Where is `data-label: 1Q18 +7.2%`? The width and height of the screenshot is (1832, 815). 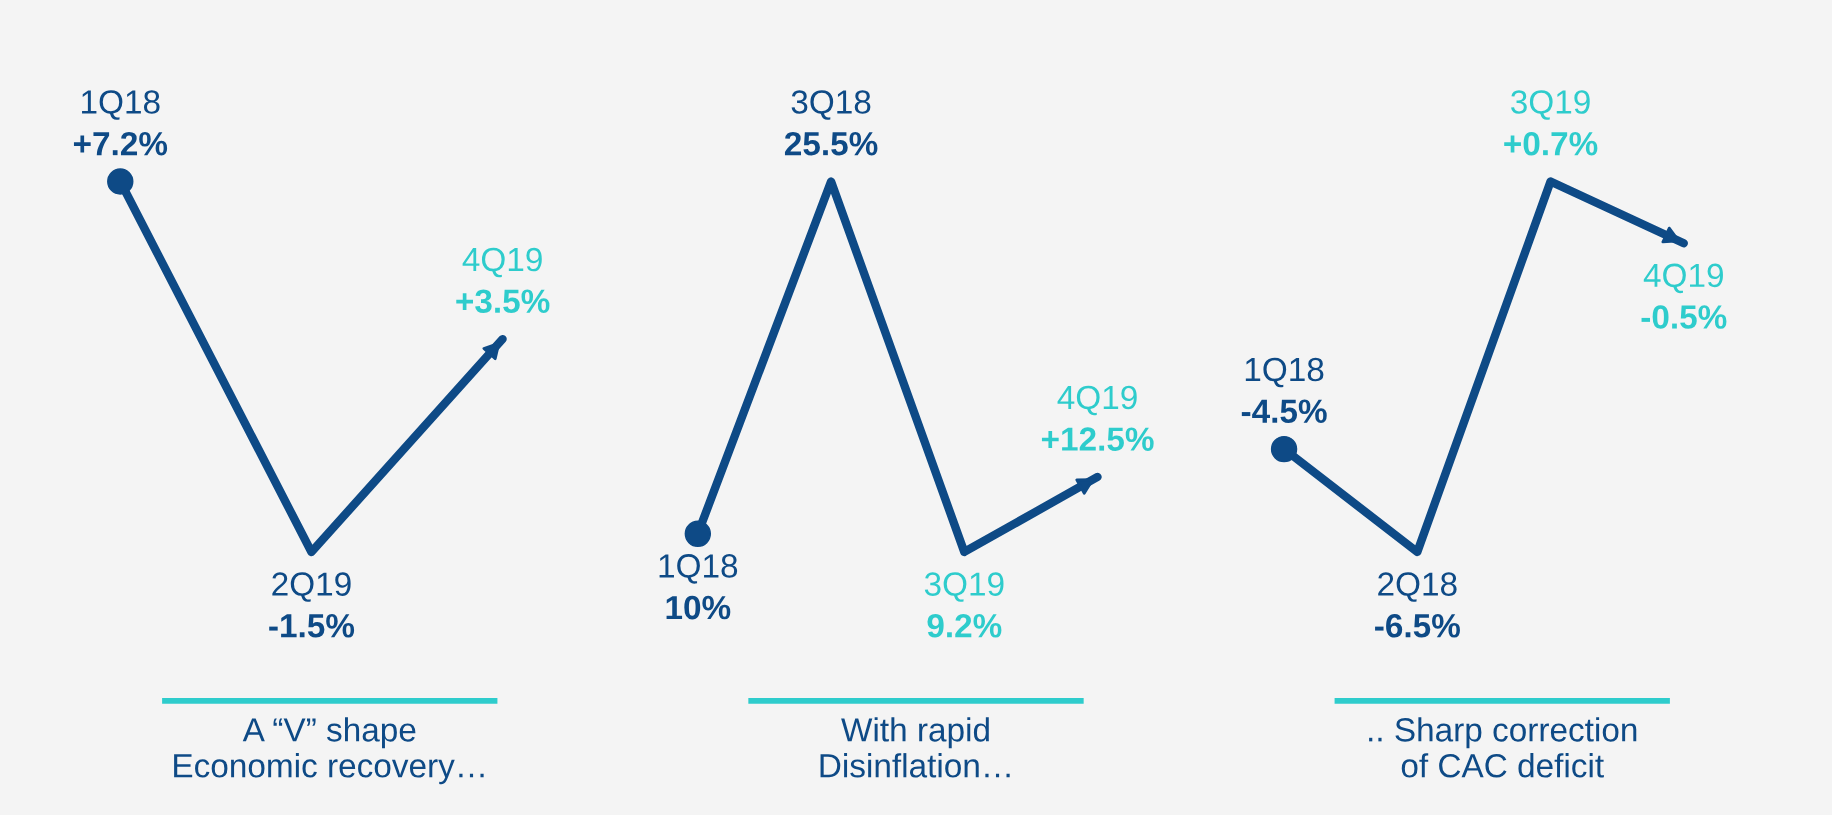 data-label: 1Q18 +7.2% is located at coordinates (120, 123).